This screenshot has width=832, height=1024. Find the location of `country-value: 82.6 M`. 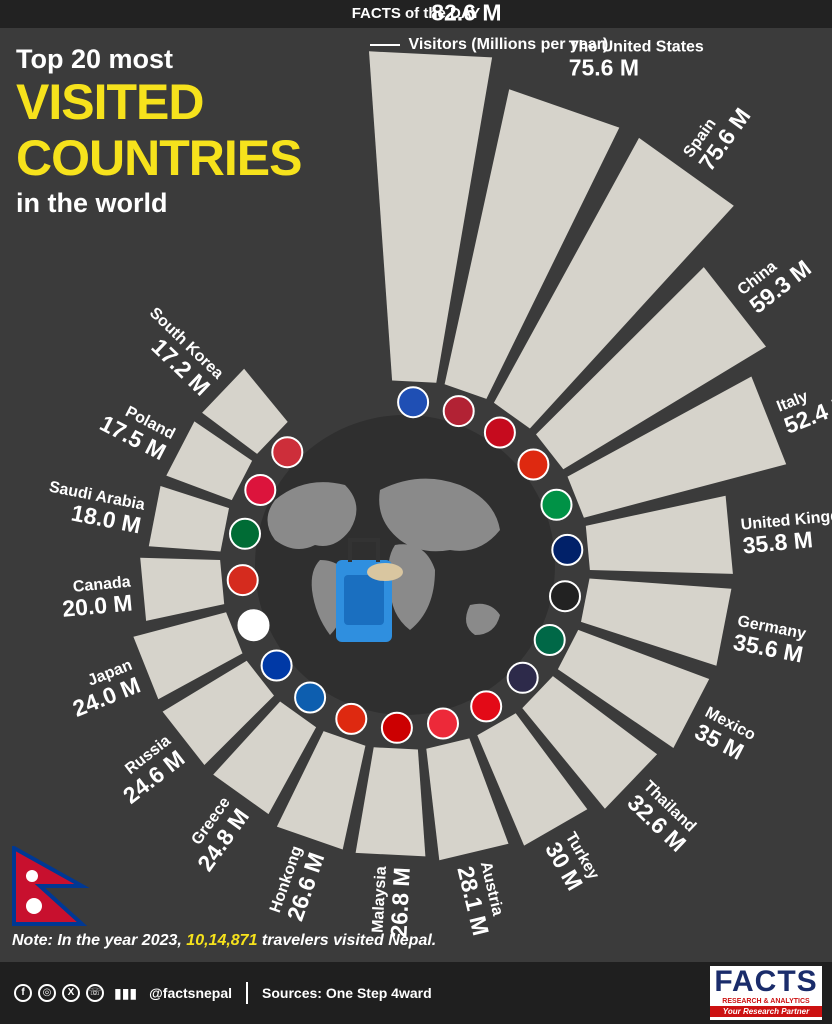

country-value: 82.6 M is located at coordinates (466, 13).